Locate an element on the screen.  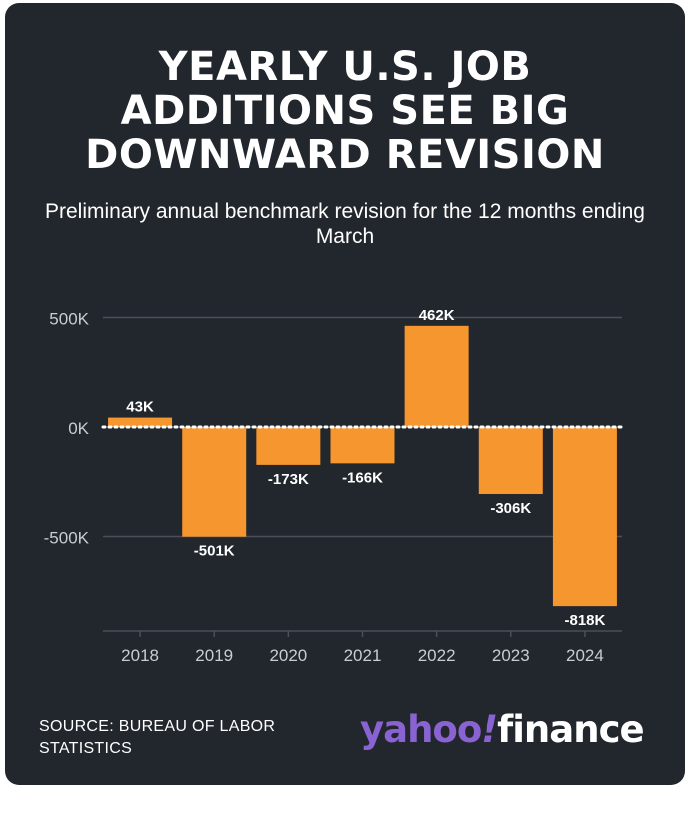
title-line-1: YEARLY U.S. JOB is located at coordinates (345, 67).